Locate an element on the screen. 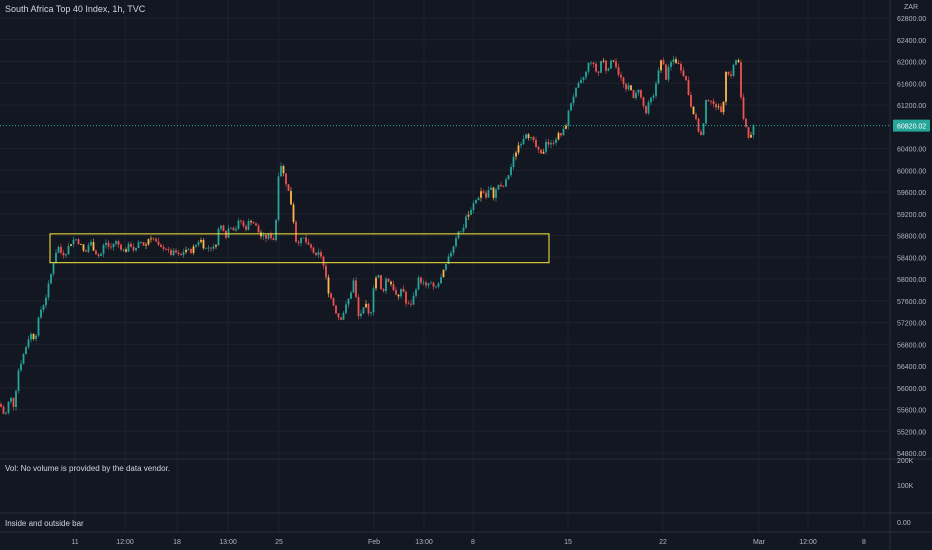  price-tick-label: 59600.00 is located at coordinates (911, 193).